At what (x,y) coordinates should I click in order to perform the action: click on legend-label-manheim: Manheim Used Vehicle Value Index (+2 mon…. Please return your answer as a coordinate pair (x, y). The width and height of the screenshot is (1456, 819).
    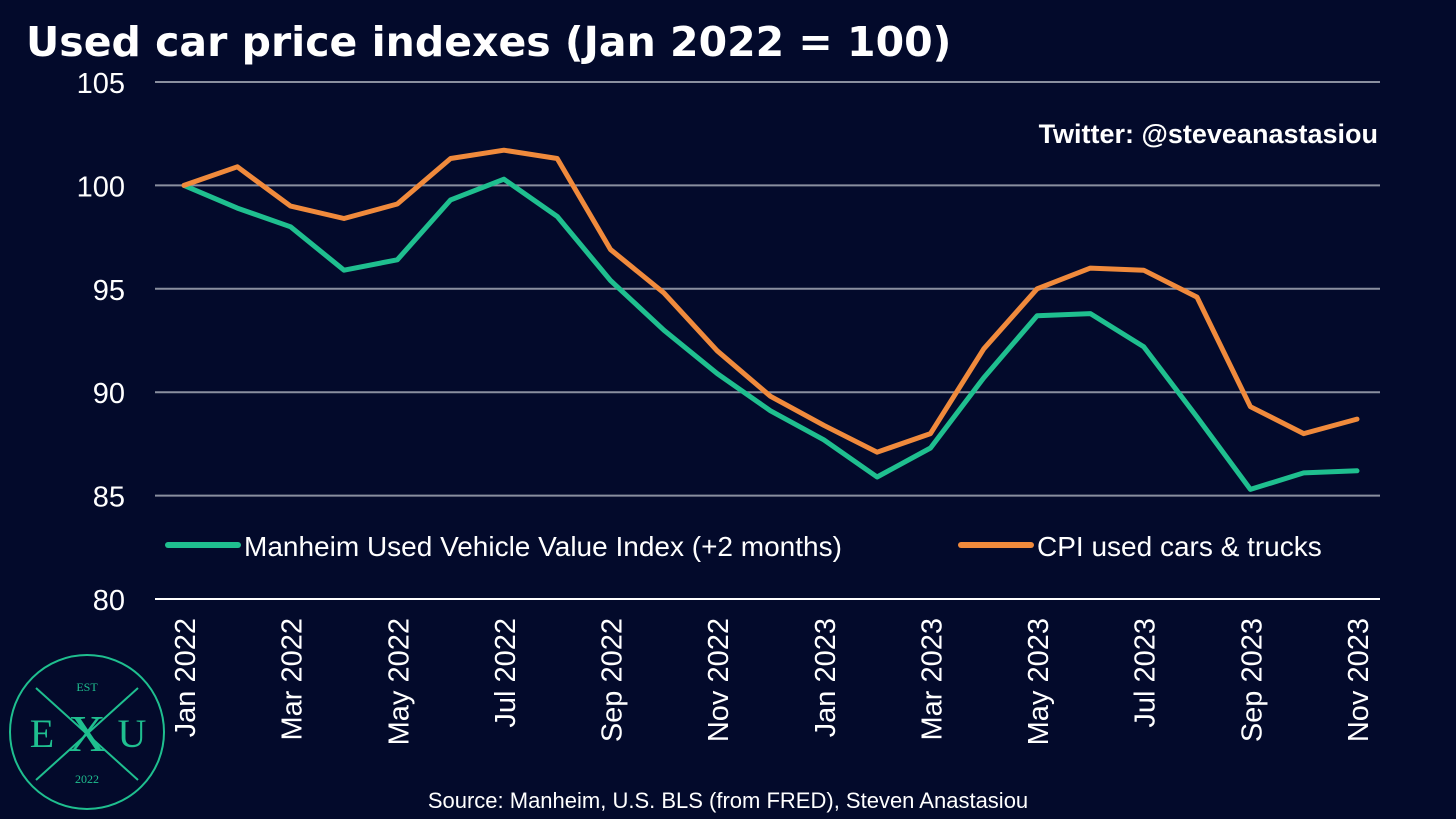
    Looking at the image, I should click on (543, 546).